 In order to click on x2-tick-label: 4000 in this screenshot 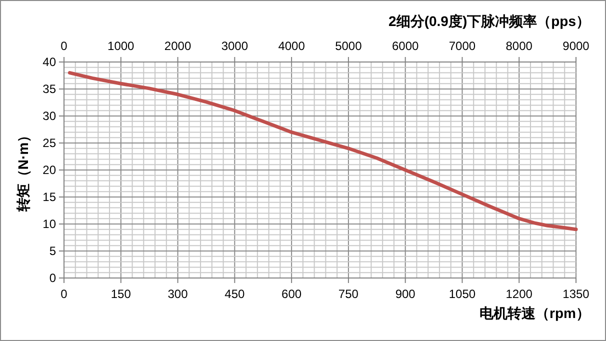, I will do `click(292, 46)`.